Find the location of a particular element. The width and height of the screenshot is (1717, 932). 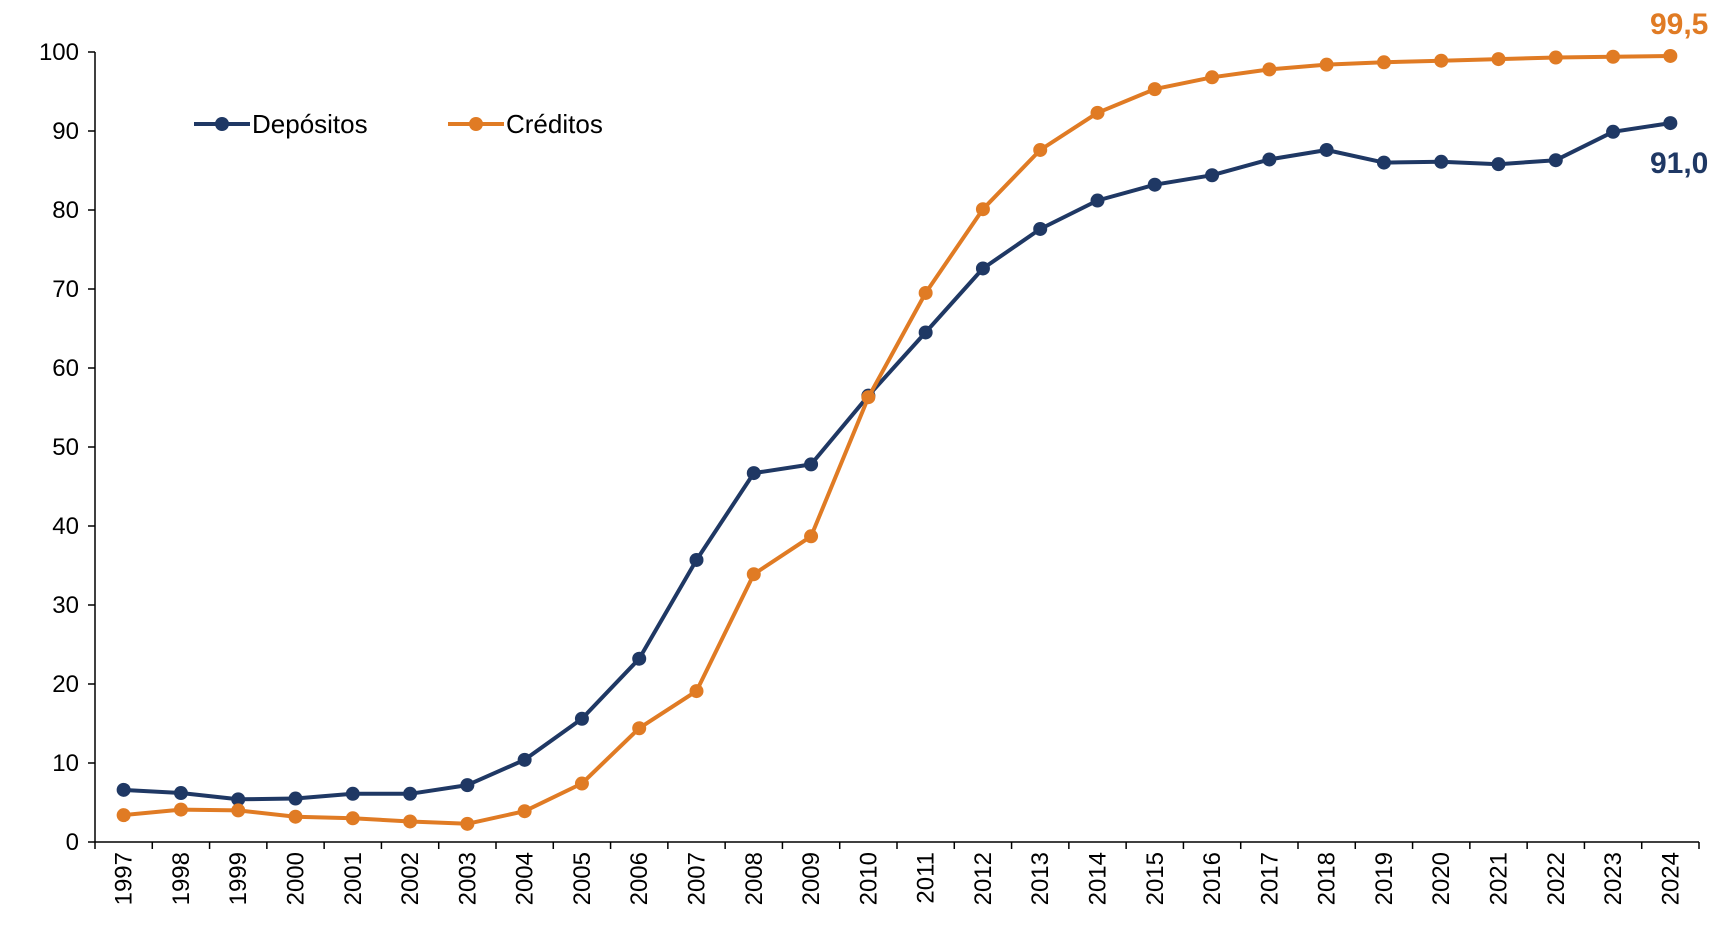

x-tick-label: 2006 is located at coordinates (639, 878).